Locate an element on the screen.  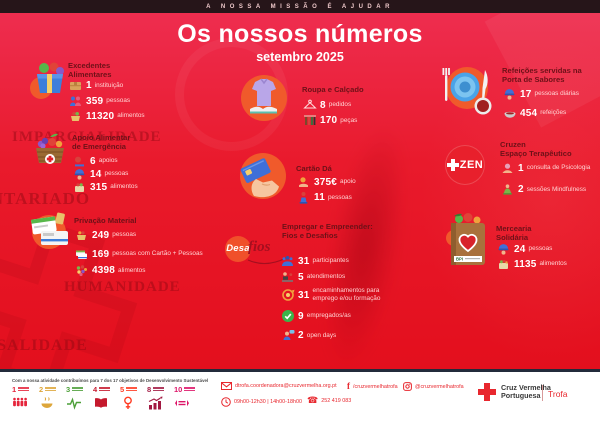
stat-row: 454 refeições is located at coordinates (540, 113).